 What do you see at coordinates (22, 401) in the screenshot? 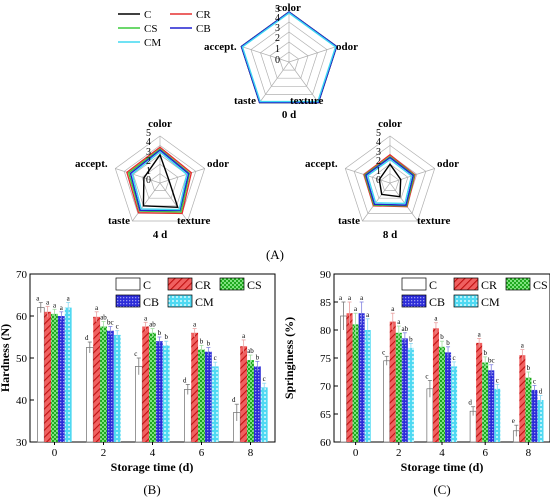
I see `y-tick-label: 40` at bounding box center [22, 401].